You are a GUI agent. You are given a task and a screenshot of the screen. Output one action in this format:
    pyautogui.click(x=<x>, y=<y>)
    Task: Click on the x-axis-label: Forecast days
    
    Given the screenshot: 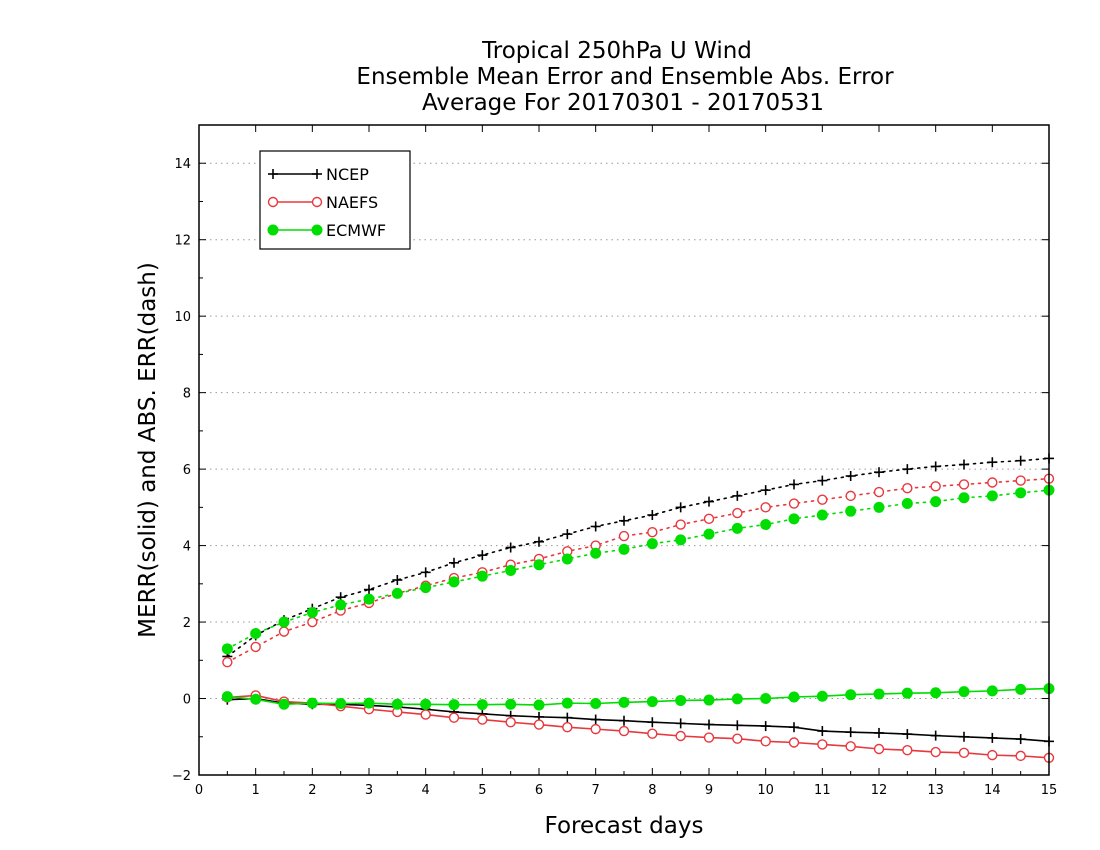 What is the action you would take?
    pyautogui.click(x=624, y=826)
    